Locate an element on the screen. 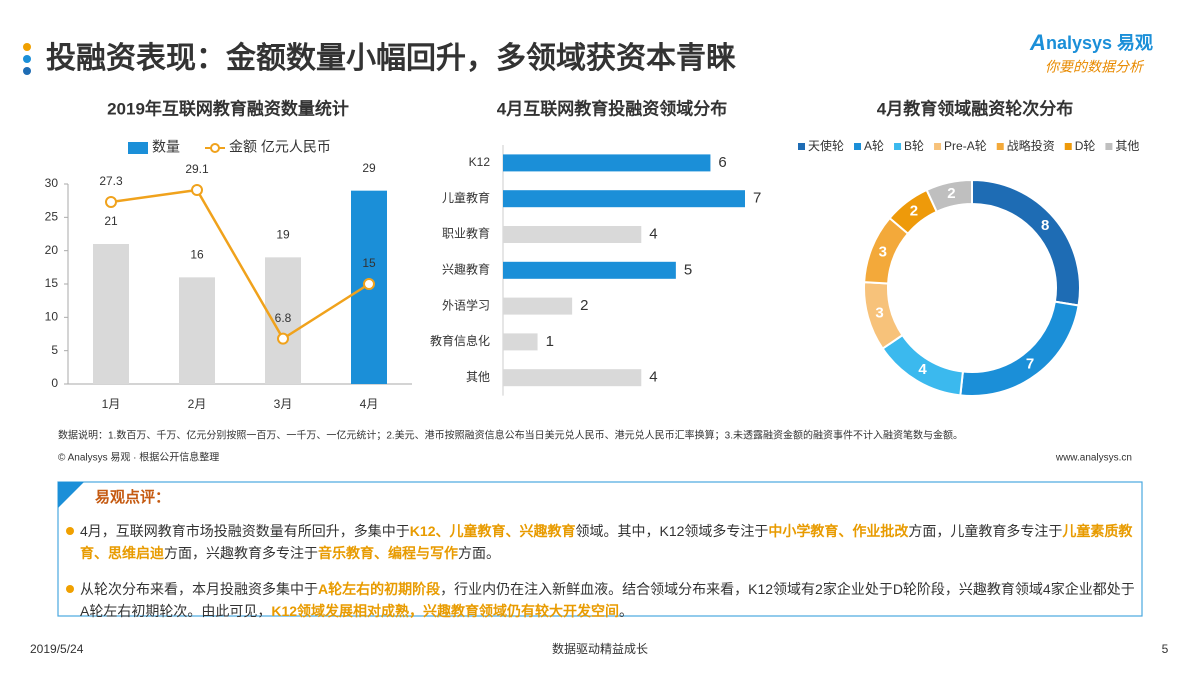 The image size is (1200, 675). line is located at coordinates (240, 264).